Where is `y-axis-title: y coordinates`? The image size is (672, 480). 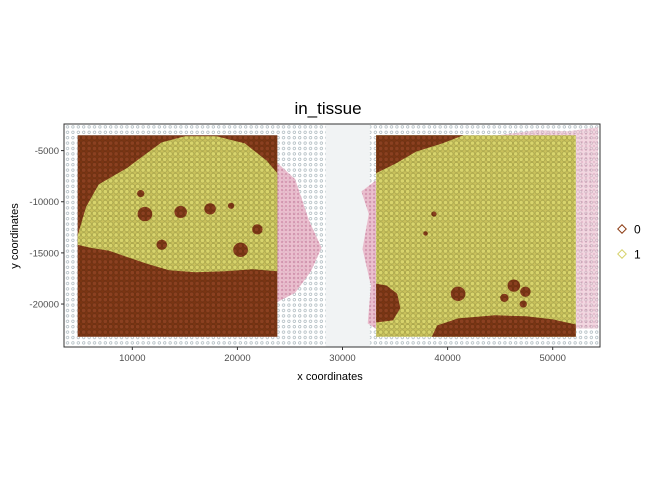
y-axis-title: y coordinates is located at coordinates (15, 236).